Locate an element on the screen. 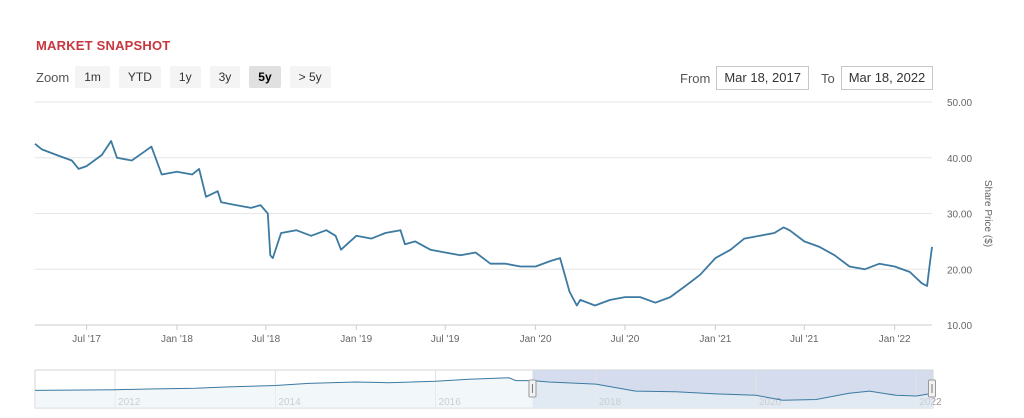 The height and width of the screenshot is (418, 1024). zoom-3y-button: 3y is located at coordinates (225, 77).